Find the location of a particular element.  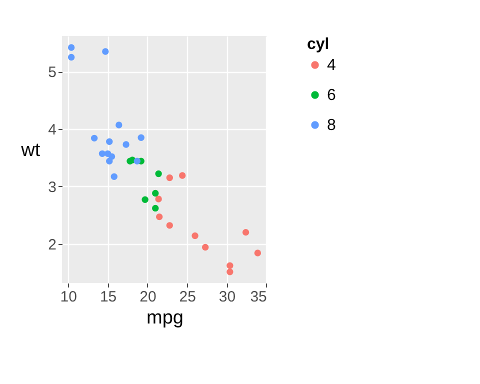

x-tick-label: 10 is located at coordinates (68, 297).